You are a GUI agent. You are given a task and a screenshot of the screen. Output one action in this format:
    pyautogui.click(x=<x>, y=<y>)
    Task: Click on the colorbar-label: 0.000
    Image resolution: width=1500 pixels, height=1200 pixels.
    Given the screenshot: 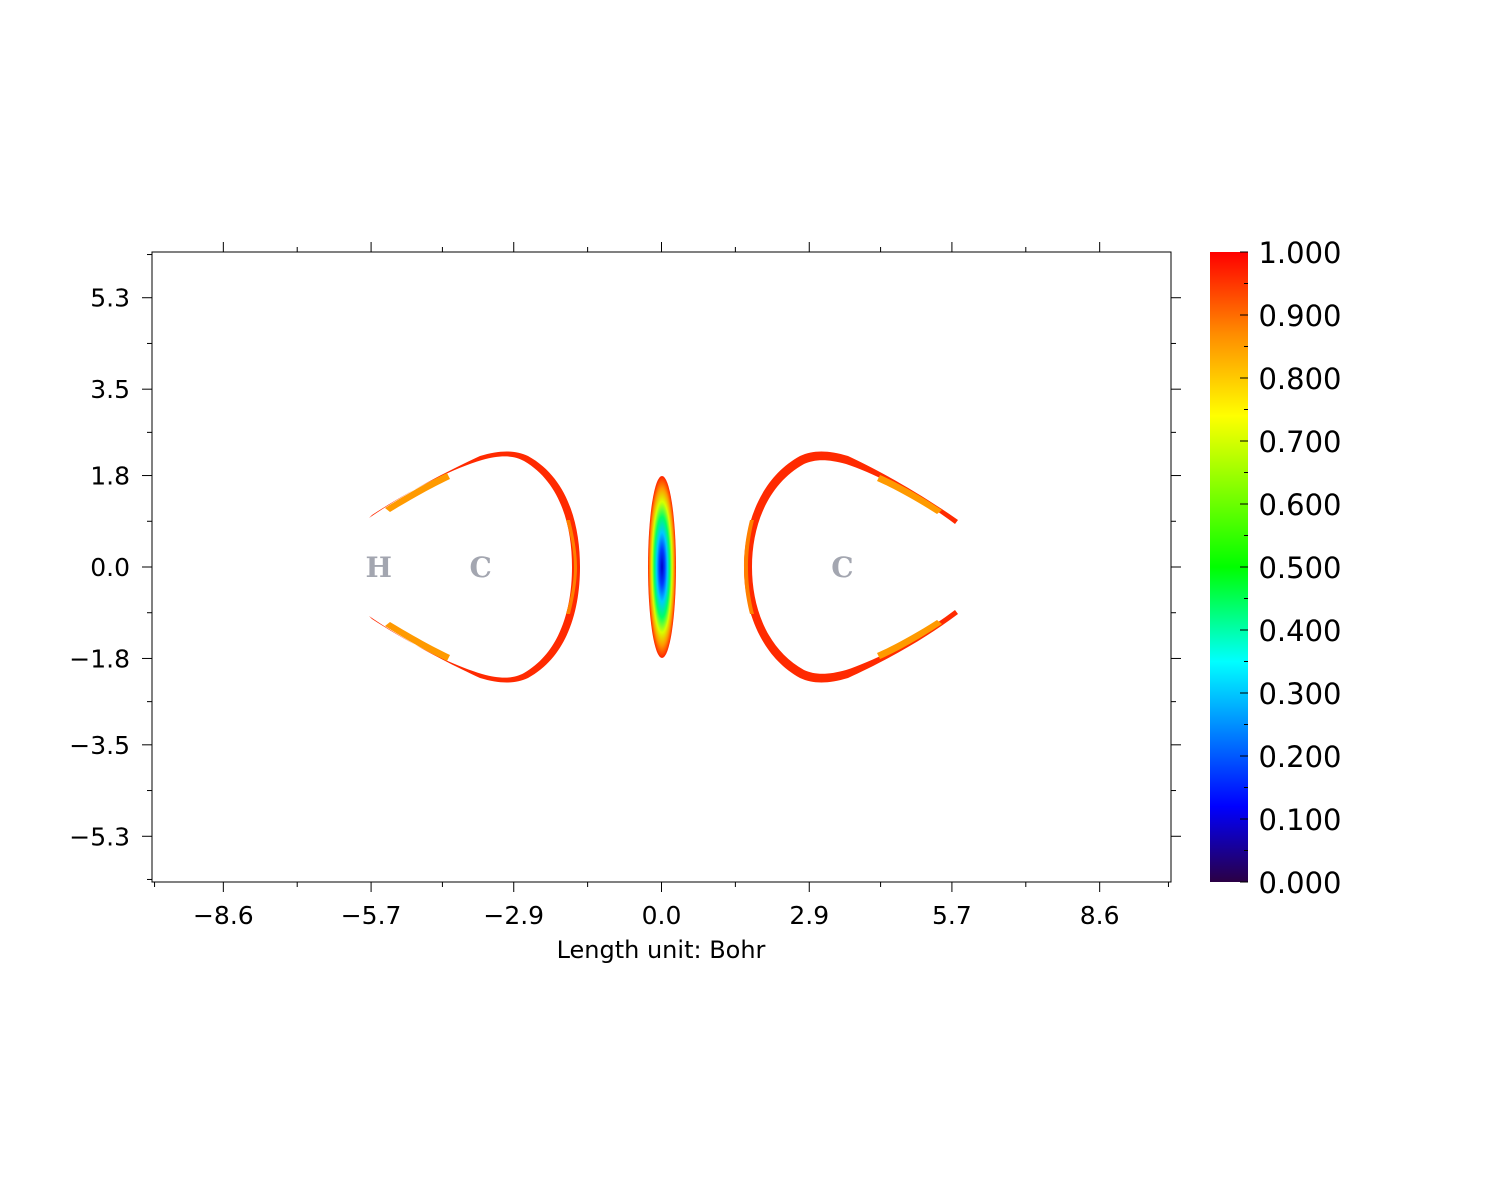 What is the action you would take?
    pyautogui.click(x=1299, y=883)
    